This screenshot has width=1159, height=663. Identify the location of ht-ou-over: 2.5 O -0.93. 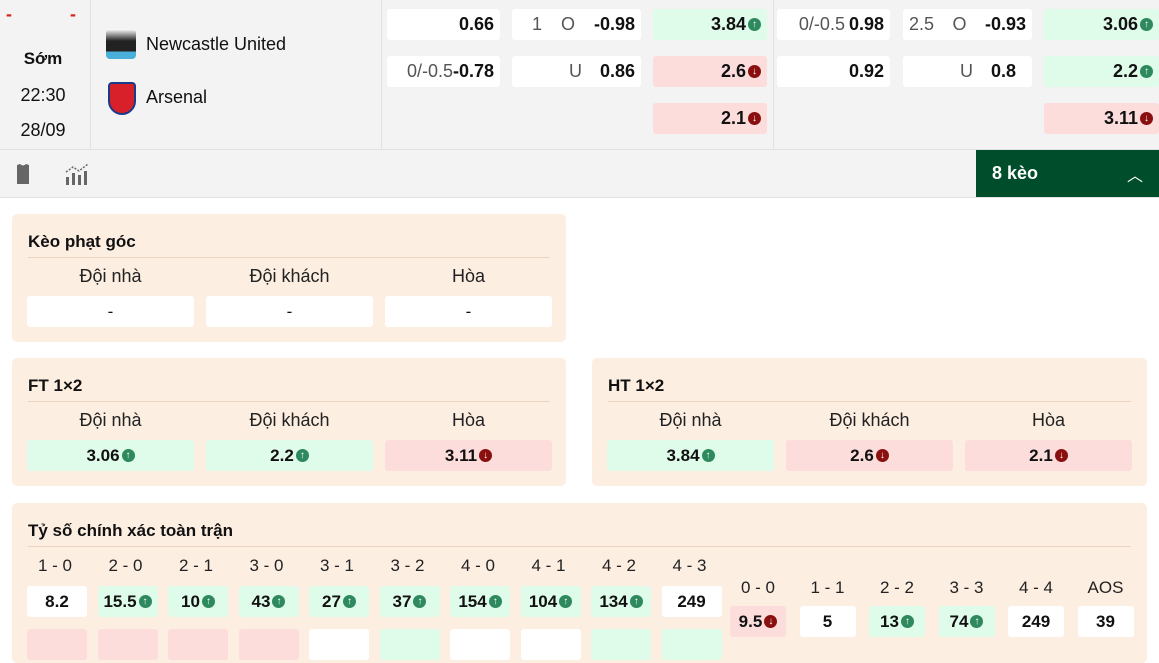
(967, 24).